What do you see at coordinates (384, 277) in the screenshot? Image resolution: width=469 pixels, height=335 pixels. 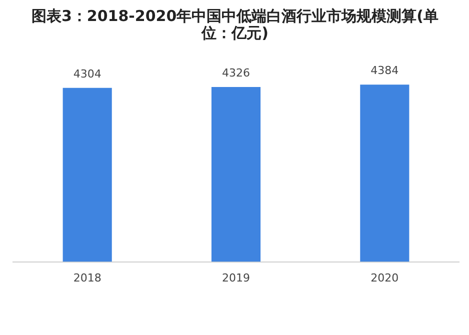 I see `x-tick-label: 2020` at bounding box center [384, 277].